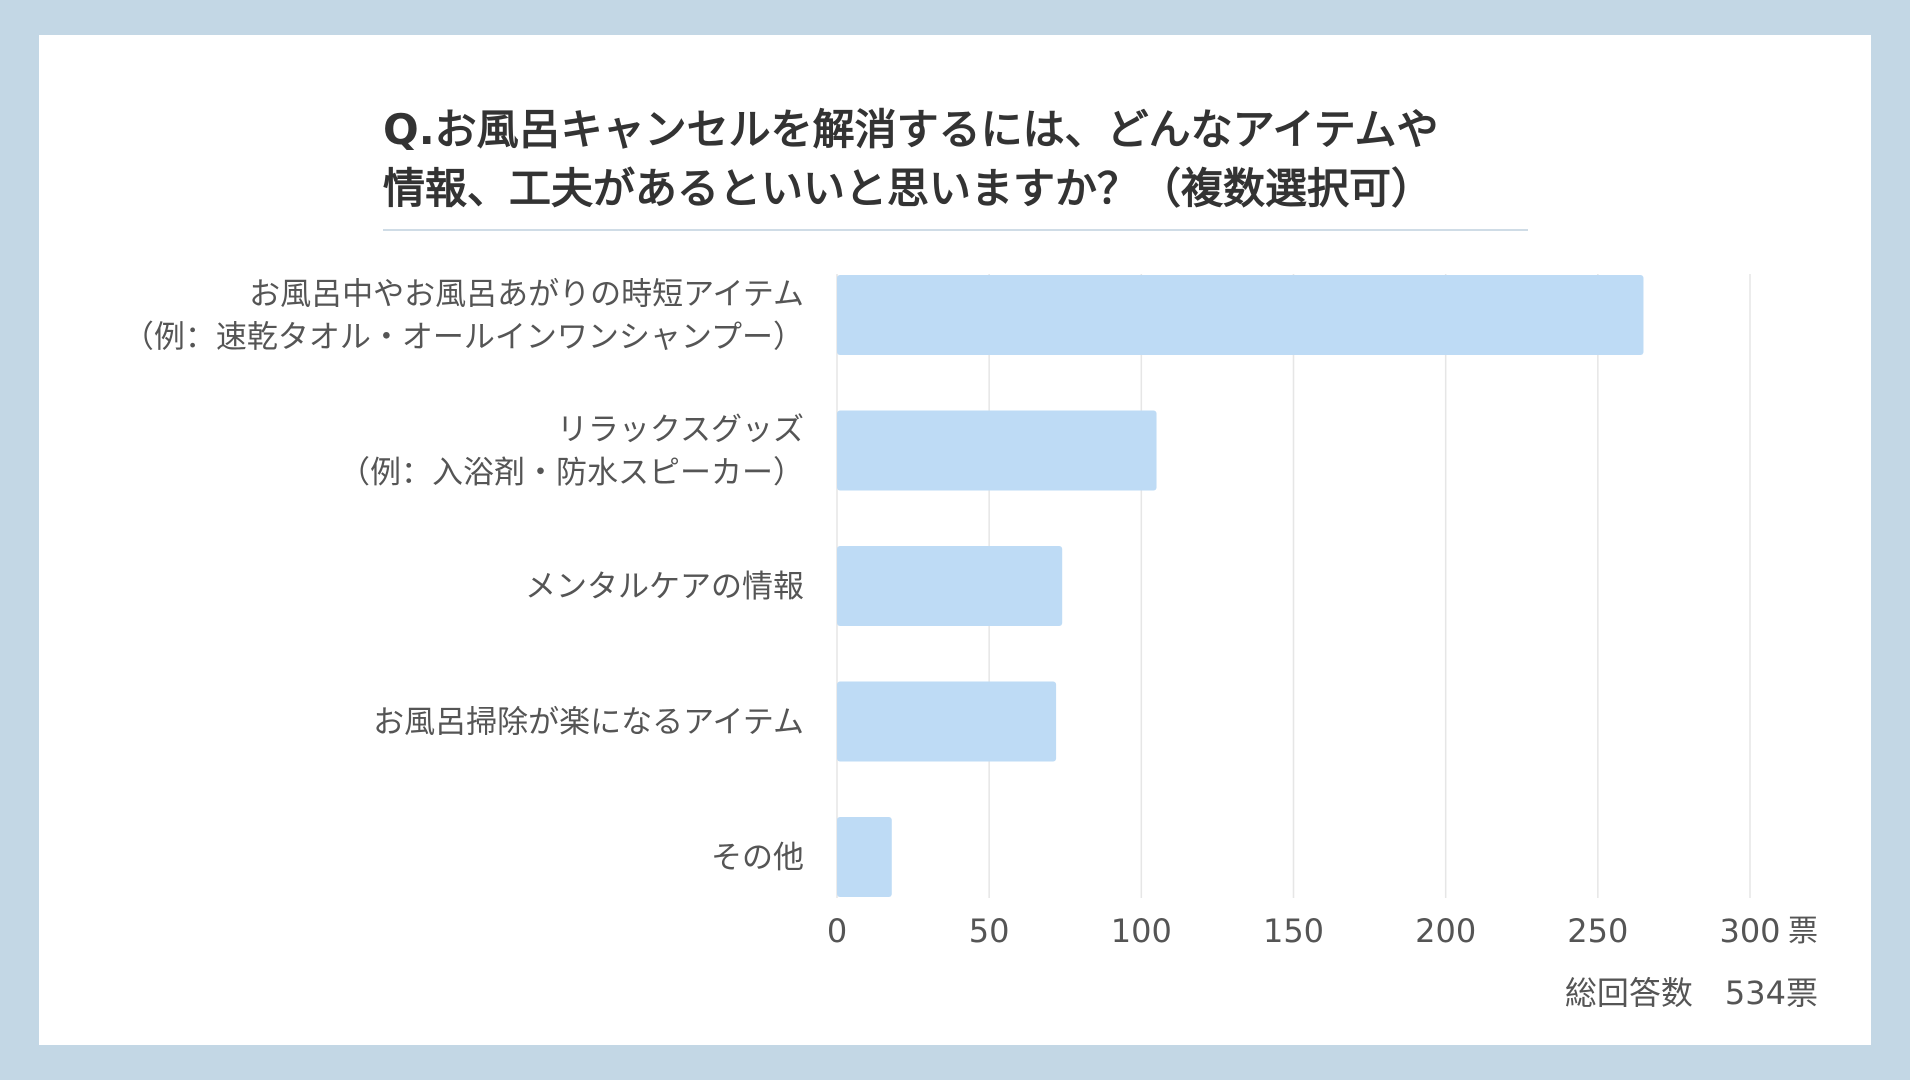 The height and width of the screenshot is (1080, 1910). Describe the element at coordinates (526, 295) in the screenshot. I see `category-label: お風呂中やお風呂あがりの時短アイテム` at that location.